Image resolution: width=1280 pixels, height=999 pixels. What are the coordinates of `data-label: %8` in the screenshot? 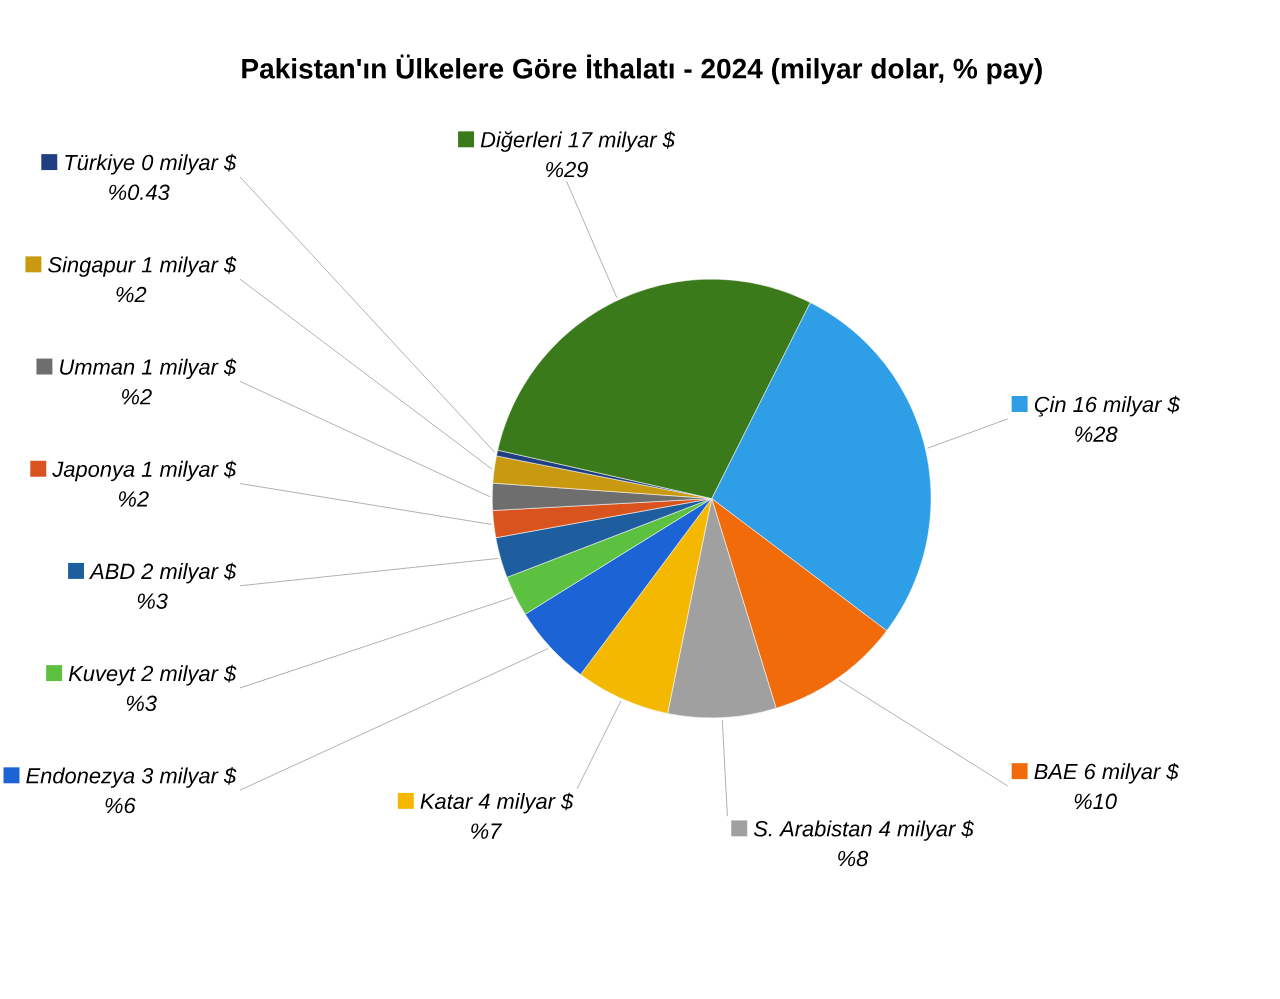 It's located at (853, 858).